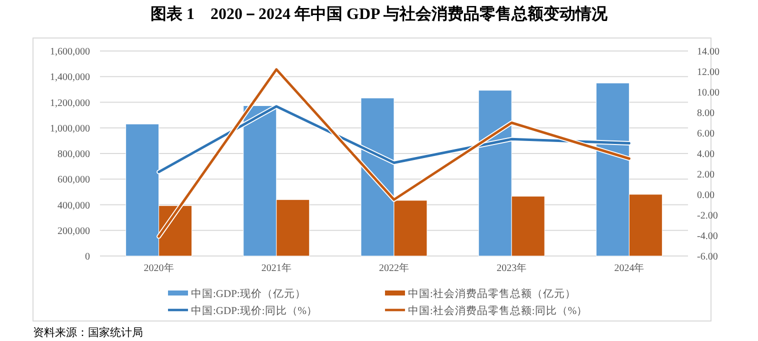 This screenshot has width=758, height=341. What do you see at coordinates (74, 206) in the screenshot?
I see `y-tick-label: 400,000` at bounding box center [74, 206].